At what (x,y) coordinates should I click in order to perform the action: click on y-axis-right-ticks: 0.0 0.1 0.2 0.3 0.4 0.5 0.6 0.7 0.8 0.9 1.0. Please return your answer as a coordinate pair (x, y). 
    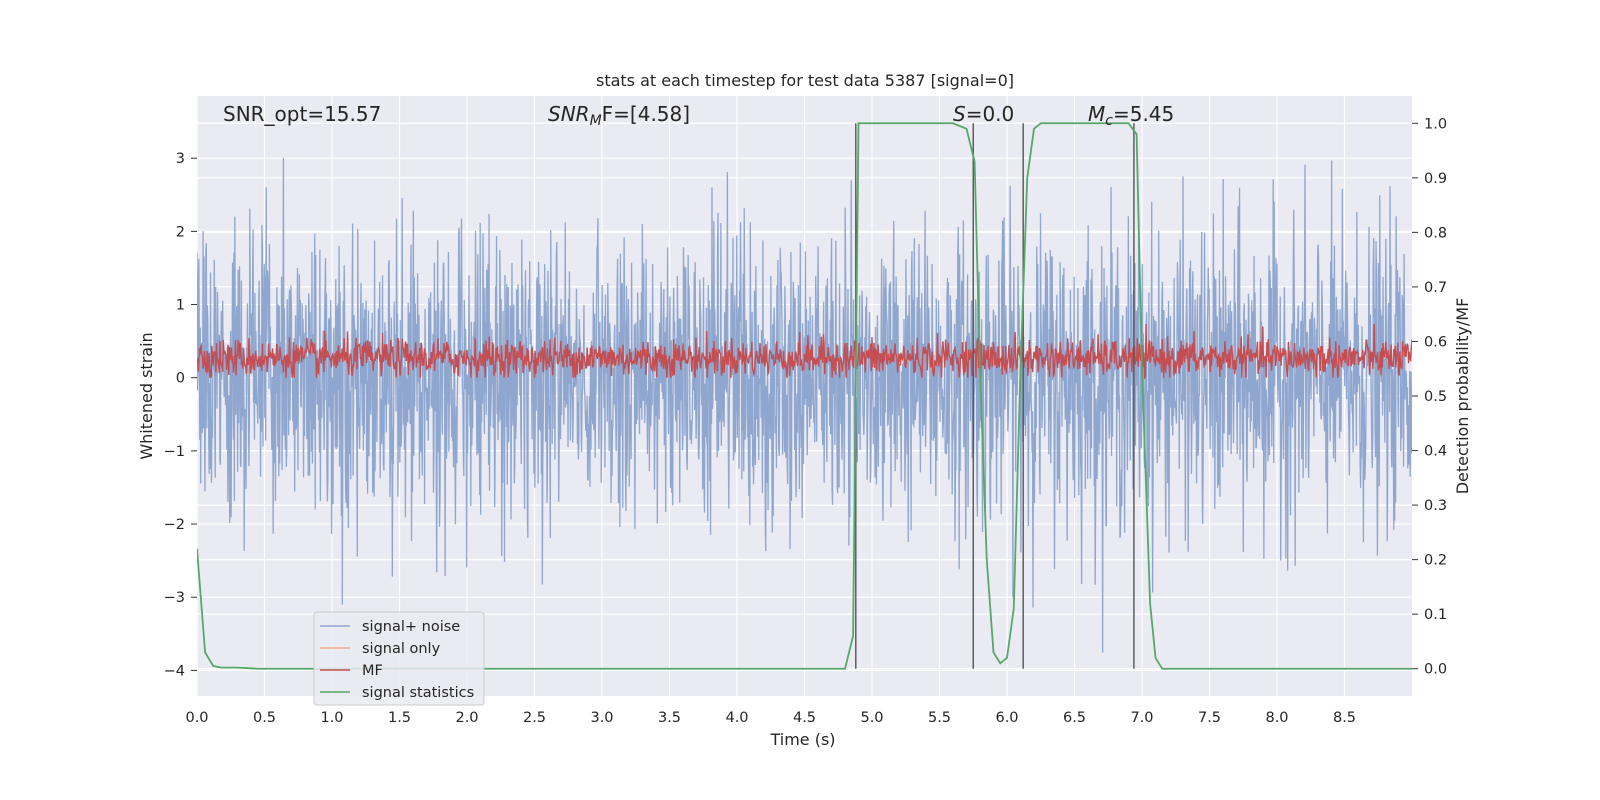
    Looking at the image, I should click on (1429, 397).